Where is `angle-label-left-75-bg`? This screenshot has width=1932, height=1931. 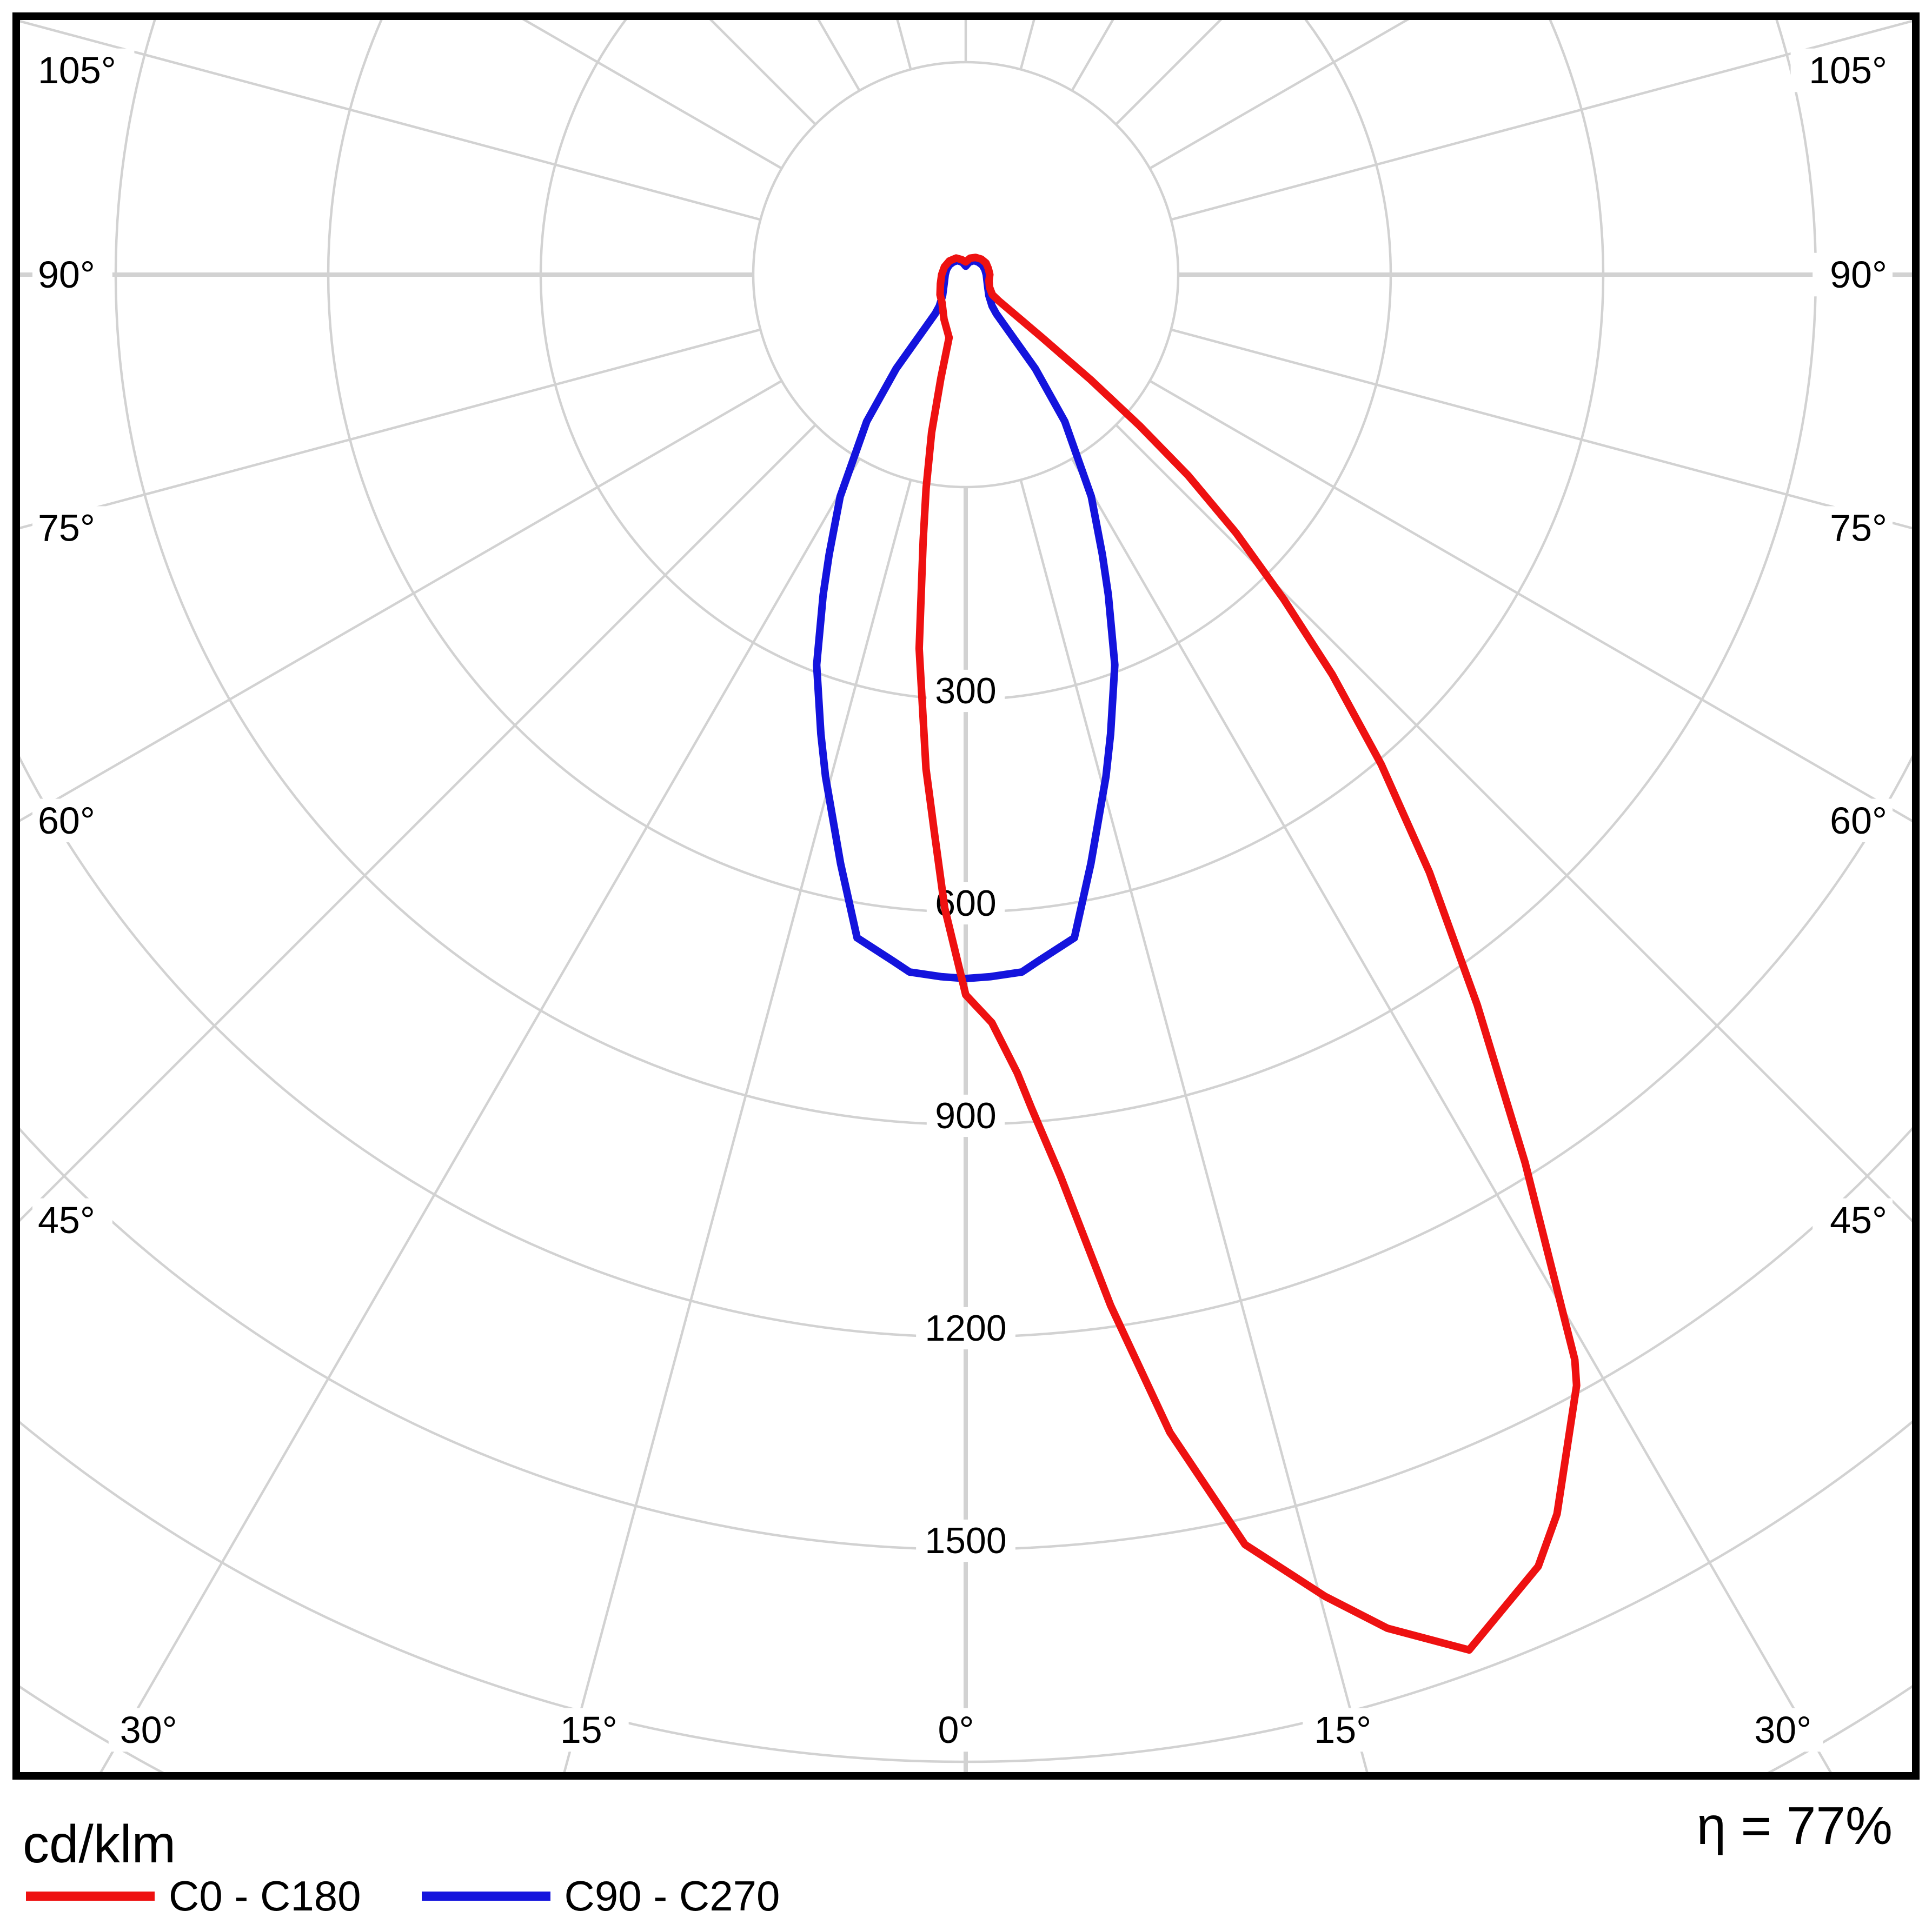
angle-label-left-75-bg is located at coordinates (72, 528).